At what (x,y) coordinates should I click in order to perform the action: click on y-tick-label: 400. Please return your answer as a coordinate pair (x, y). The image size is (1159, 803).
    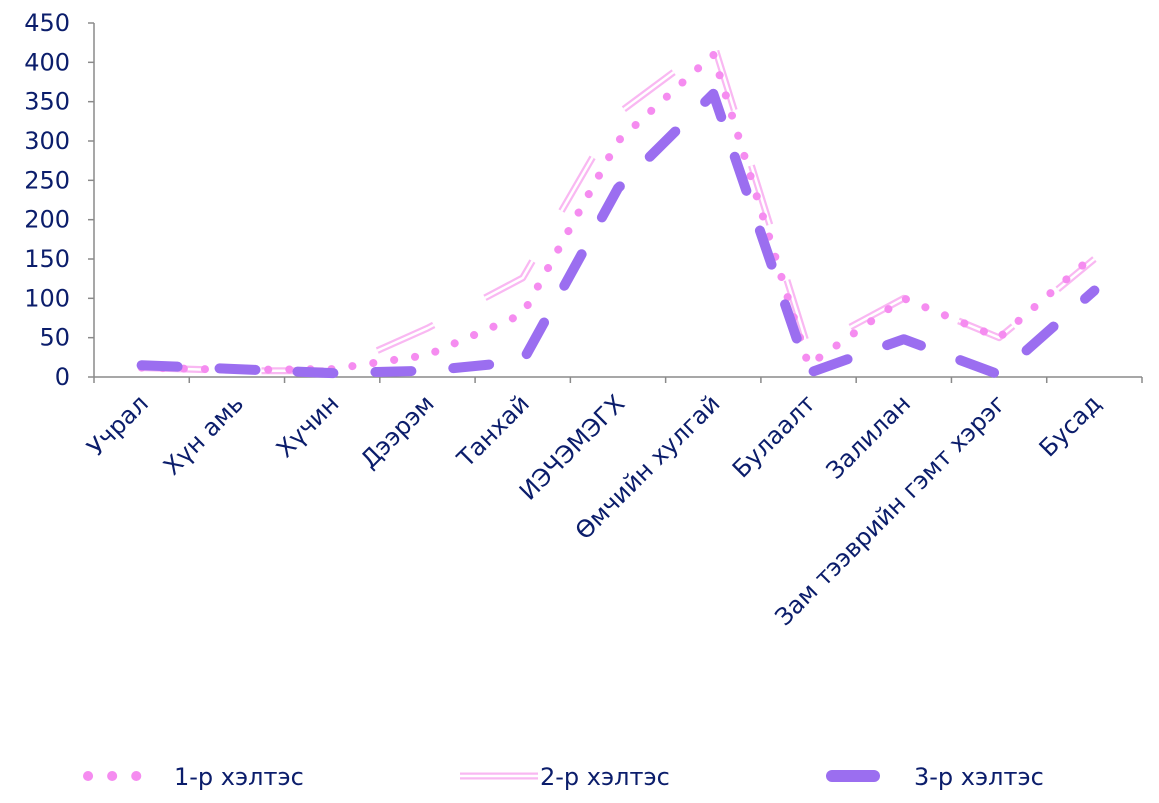
    Looking at the image, I should click on (47, 62).